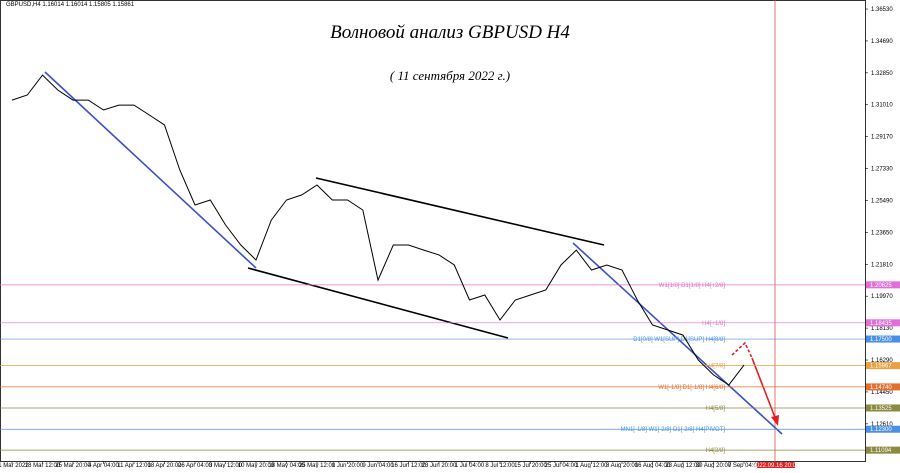 This screenshot has width=900, height=473. I want to click on x-tick-label: 1 Jul 04:00, so click(470, 465).